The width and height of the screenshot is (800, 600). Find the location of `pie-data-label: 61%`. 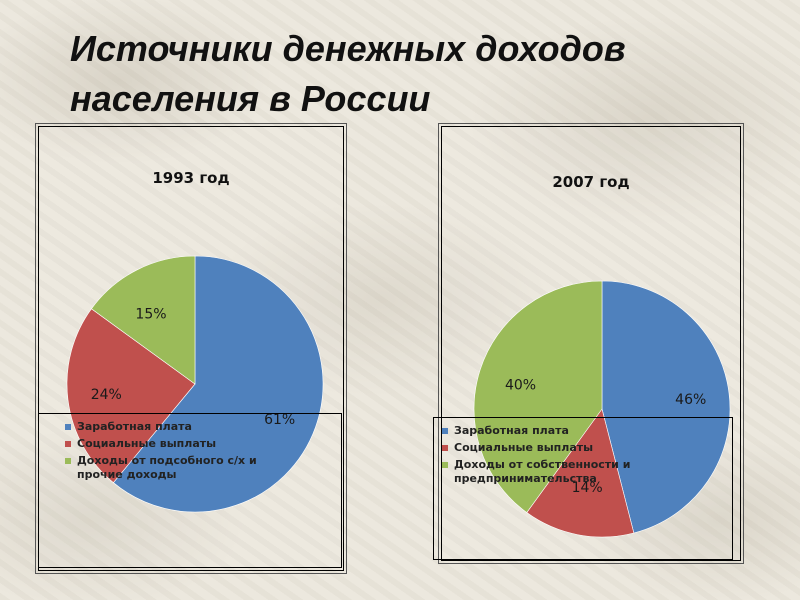

pie-data-label: 61% is located at coordinates (279, 420).